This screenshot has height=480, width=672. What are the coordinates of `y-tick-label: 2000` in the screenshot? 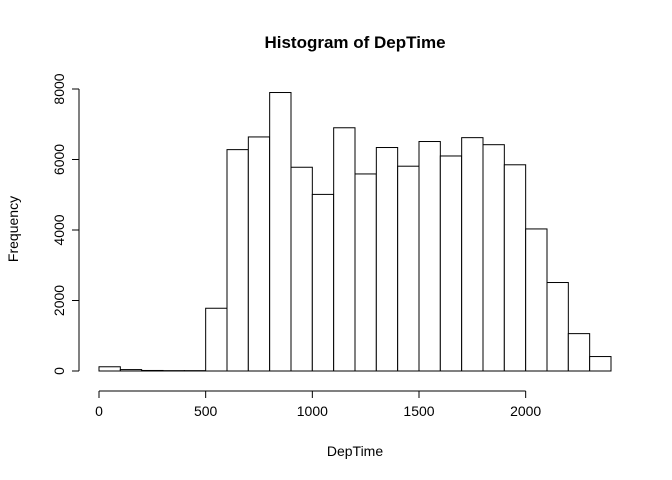 It's located at (59, 300).